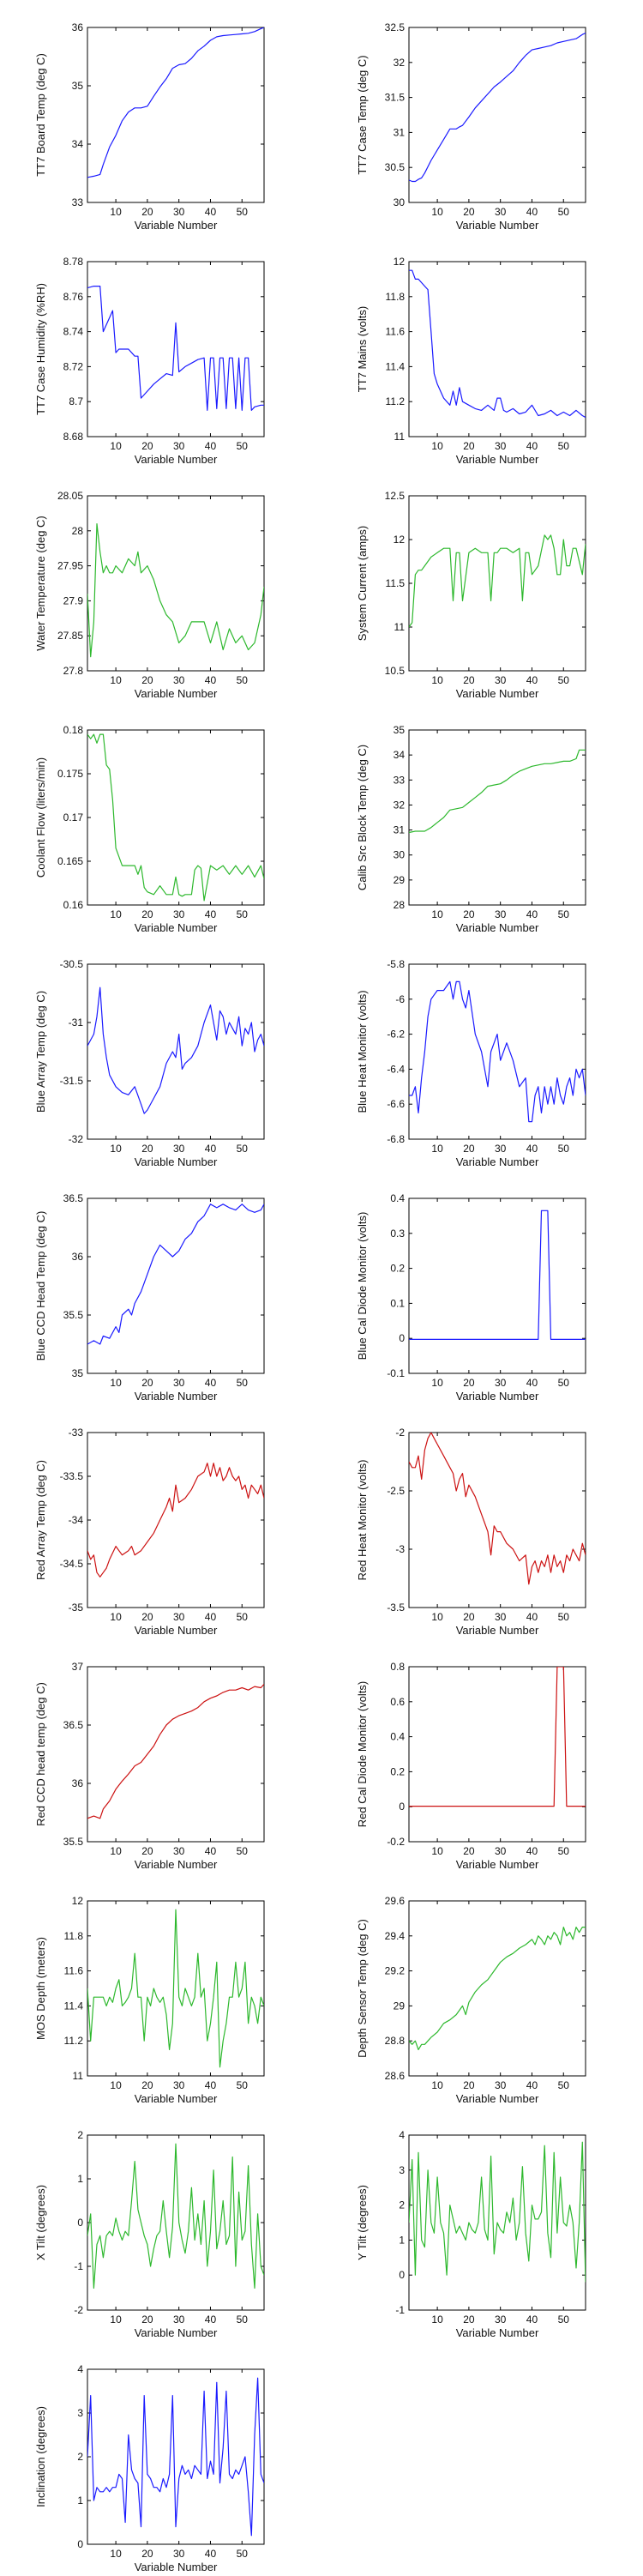 The image size is (643, 2576). Describe the element at coordinates (72, 964) in the screenshot. I see `y-tick-label: -30.5` at that location.